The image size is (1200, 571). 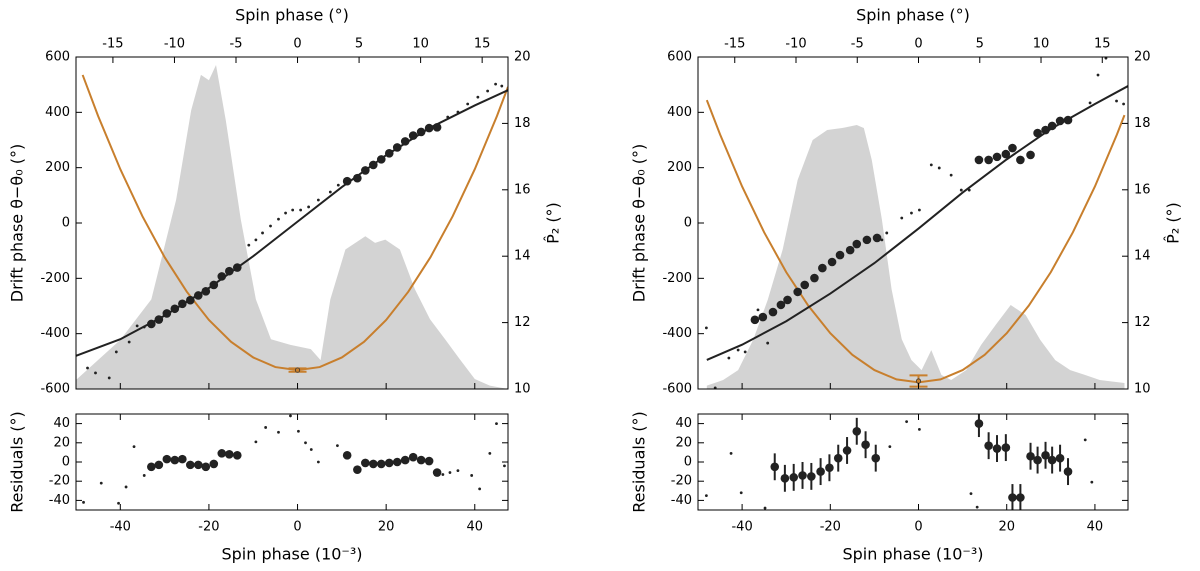 I want to click on y-tick-label: -200, so click(x=55, y=278).